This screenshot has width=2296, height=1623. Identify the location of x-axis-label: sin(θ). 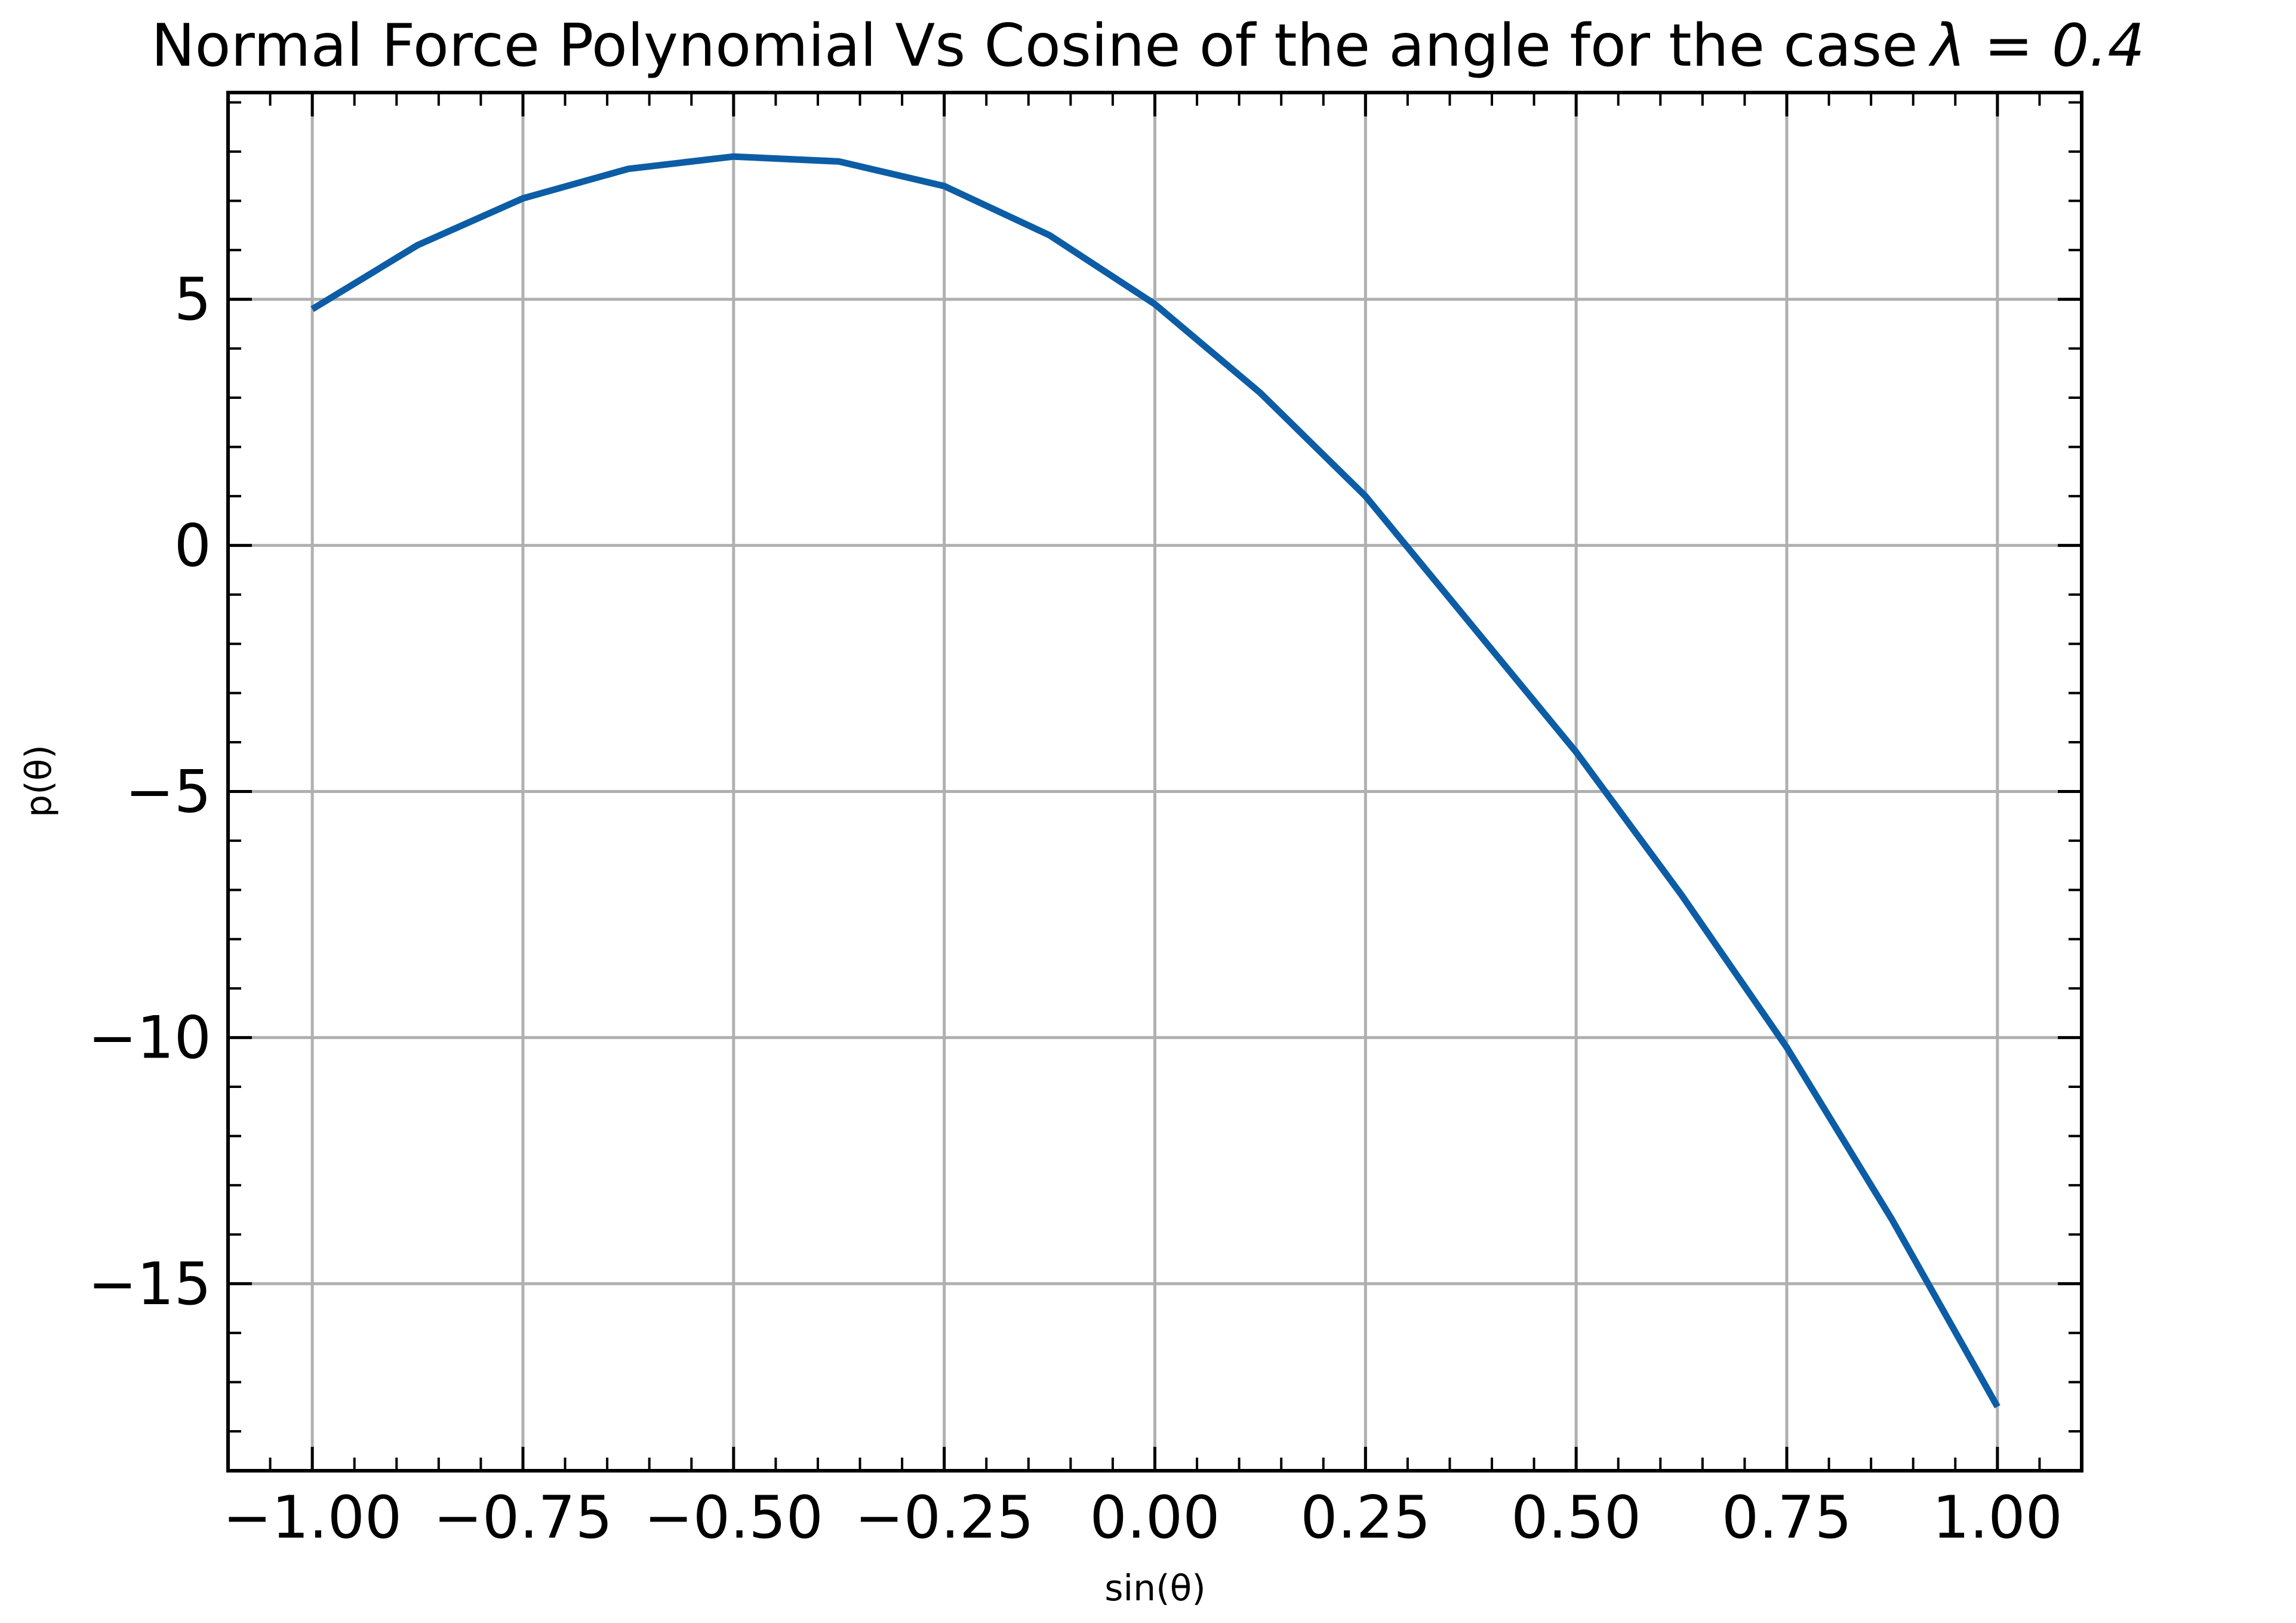
(1154, 1588).